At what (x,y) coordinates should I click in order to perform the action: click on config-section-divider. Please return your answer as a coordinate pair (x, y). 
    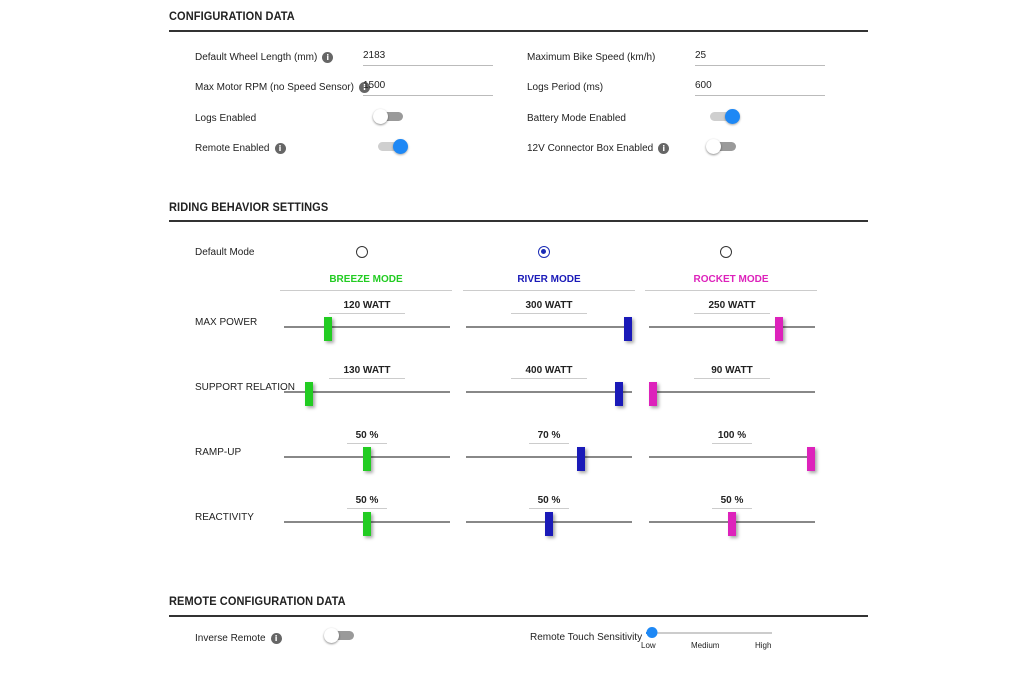
    Looking at the image, I should click on (518, 31).